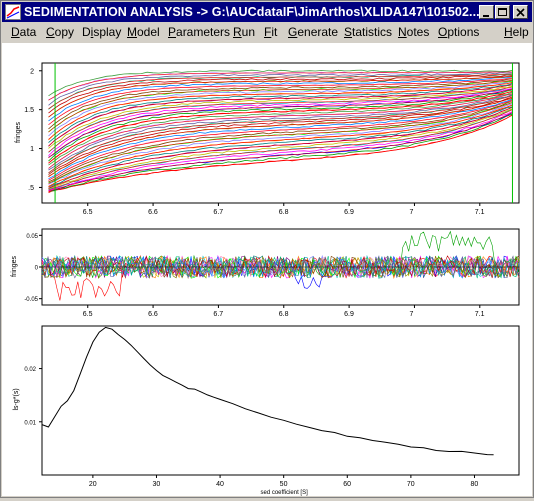 Image resolution: width=534 pixels, height=501 pixels. I want to click on y-tick-label: 2, so click(32, 71).